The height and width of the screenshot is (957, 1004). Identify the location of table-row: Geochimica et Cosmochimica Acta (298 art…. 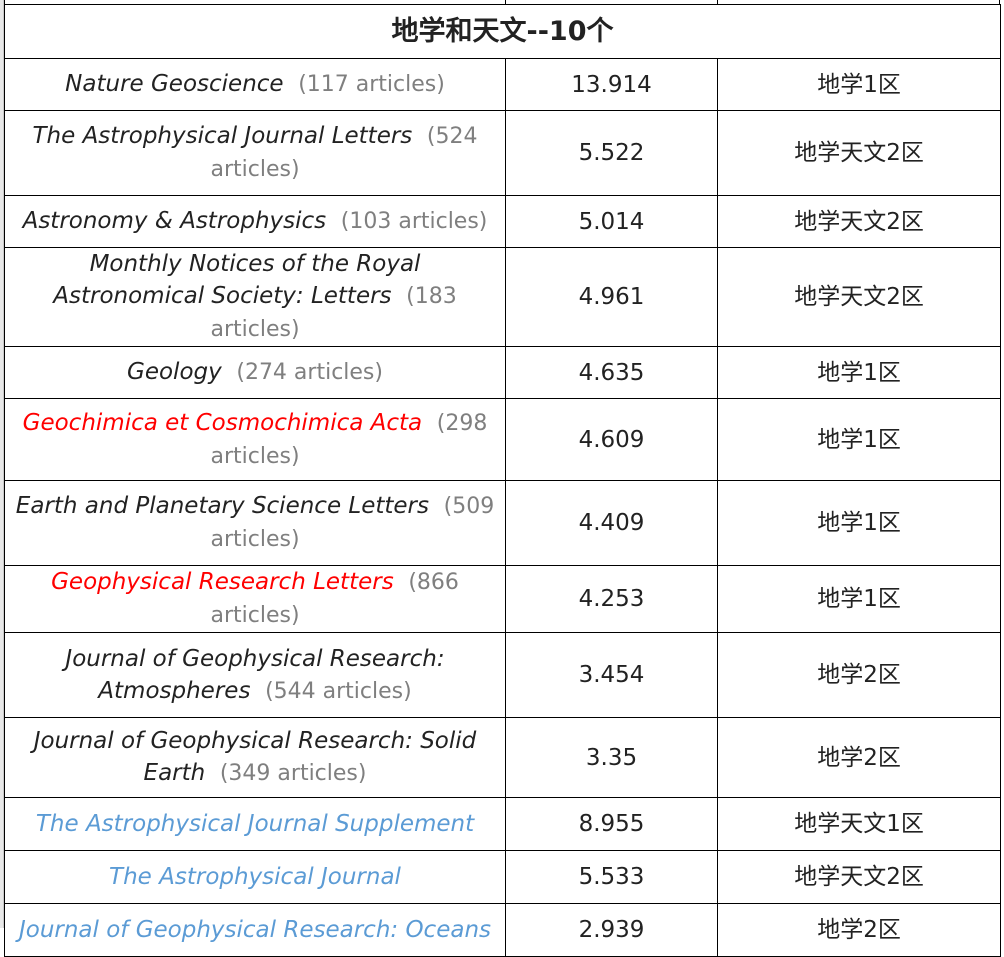
(503, 439).